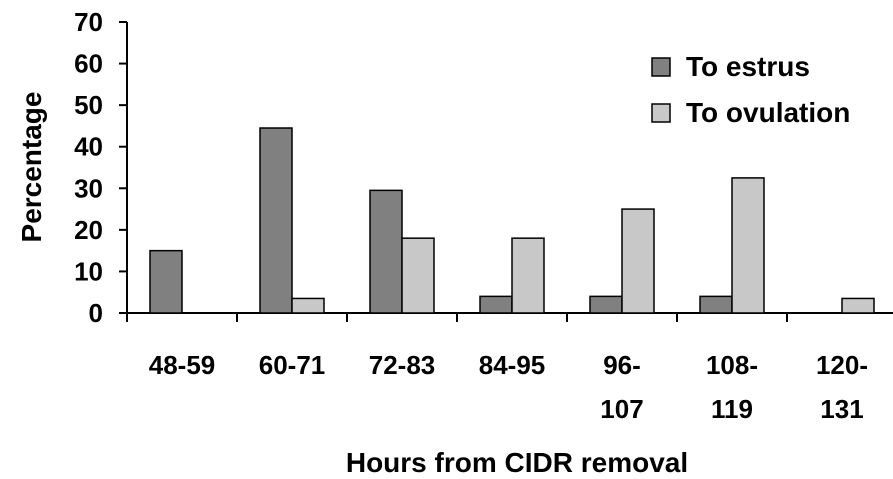 Image resolution: width=893 pixels, height=479 pixels. I want to click on y-tick-label: 20, so click(88, 230).